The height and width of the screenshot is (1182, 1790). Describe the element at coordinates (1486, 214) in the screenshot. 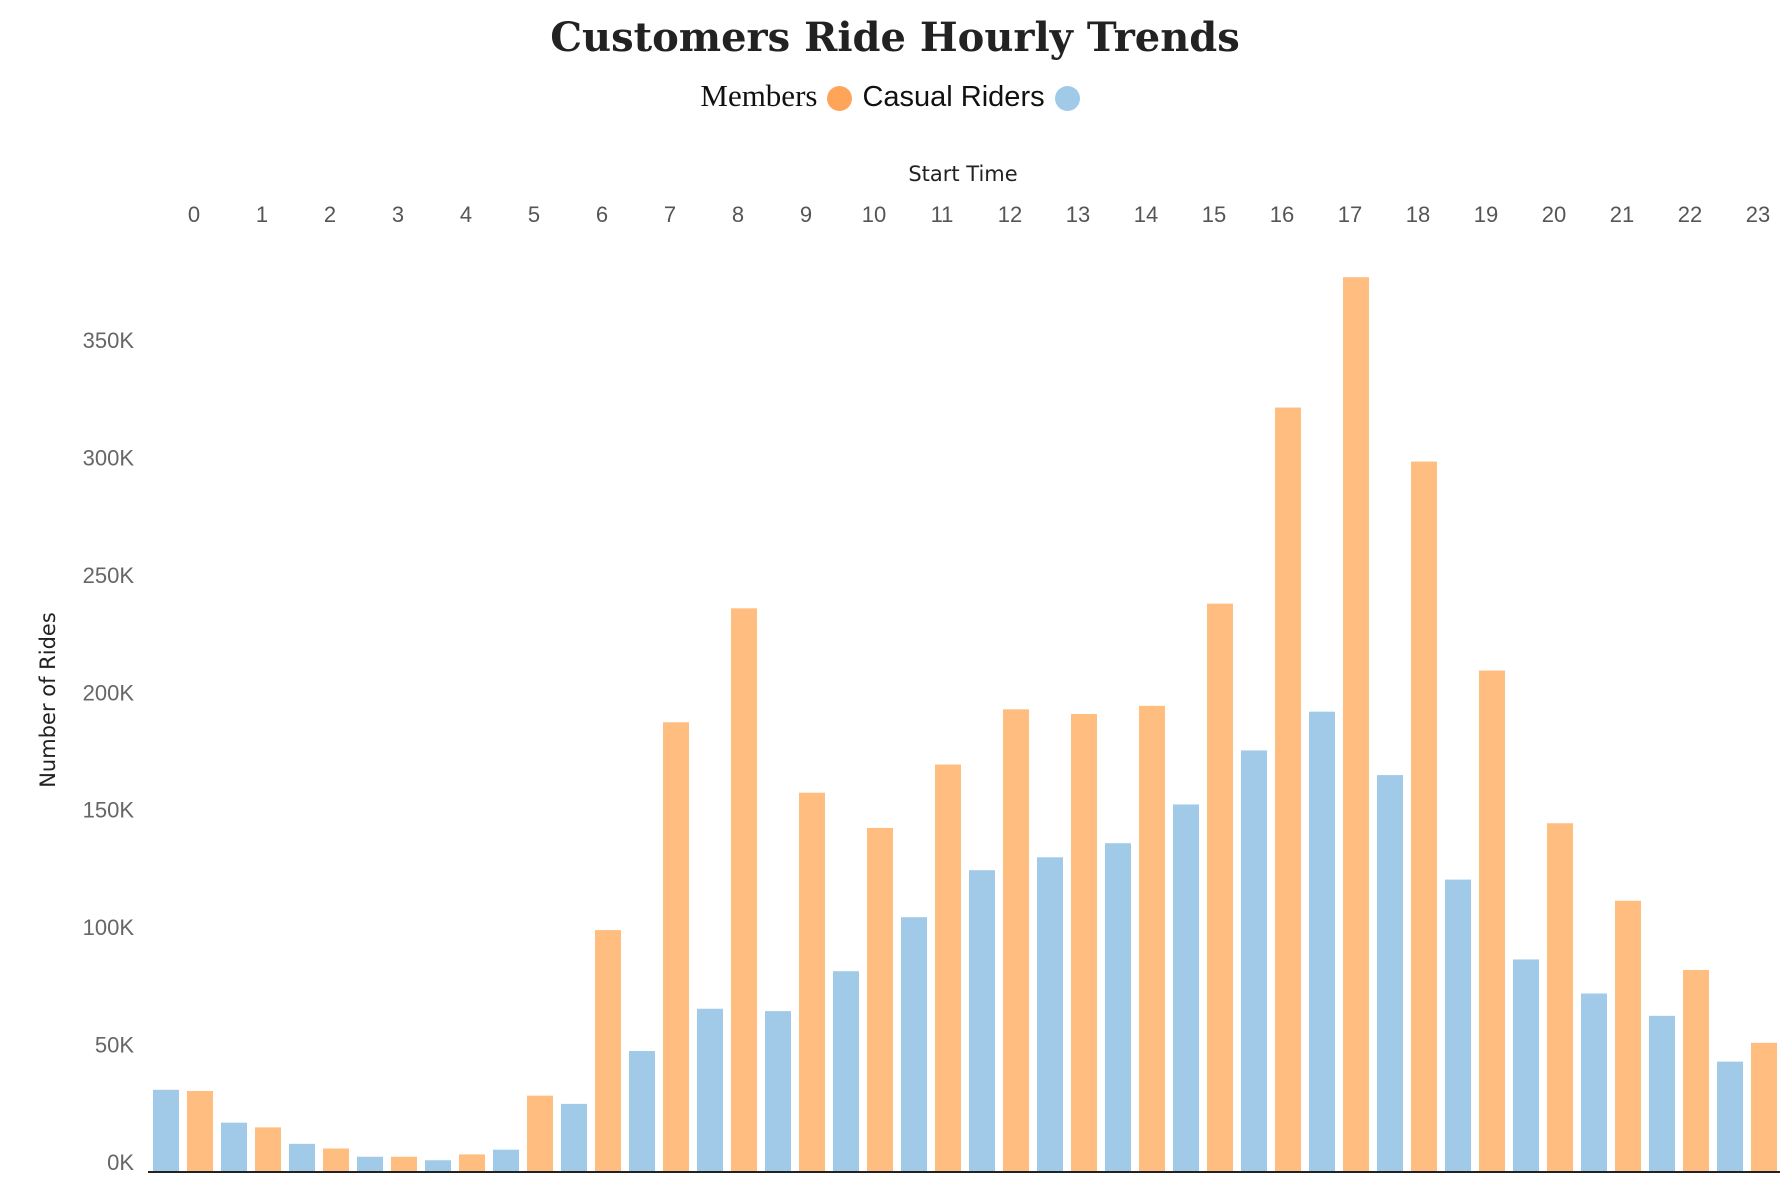

I see `x-tick-label: 19` at that location.